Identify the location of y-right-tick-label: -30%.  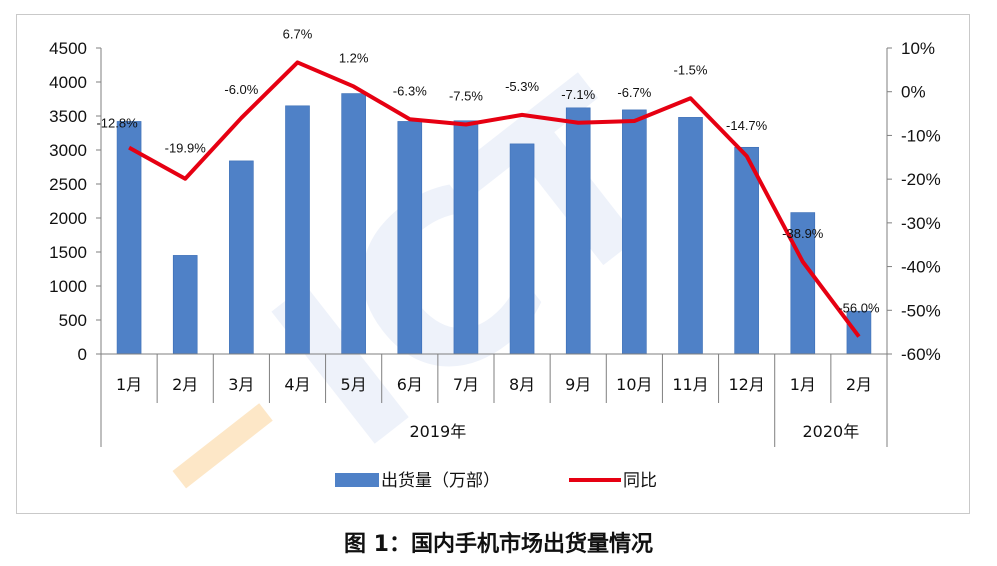
(921, 223).